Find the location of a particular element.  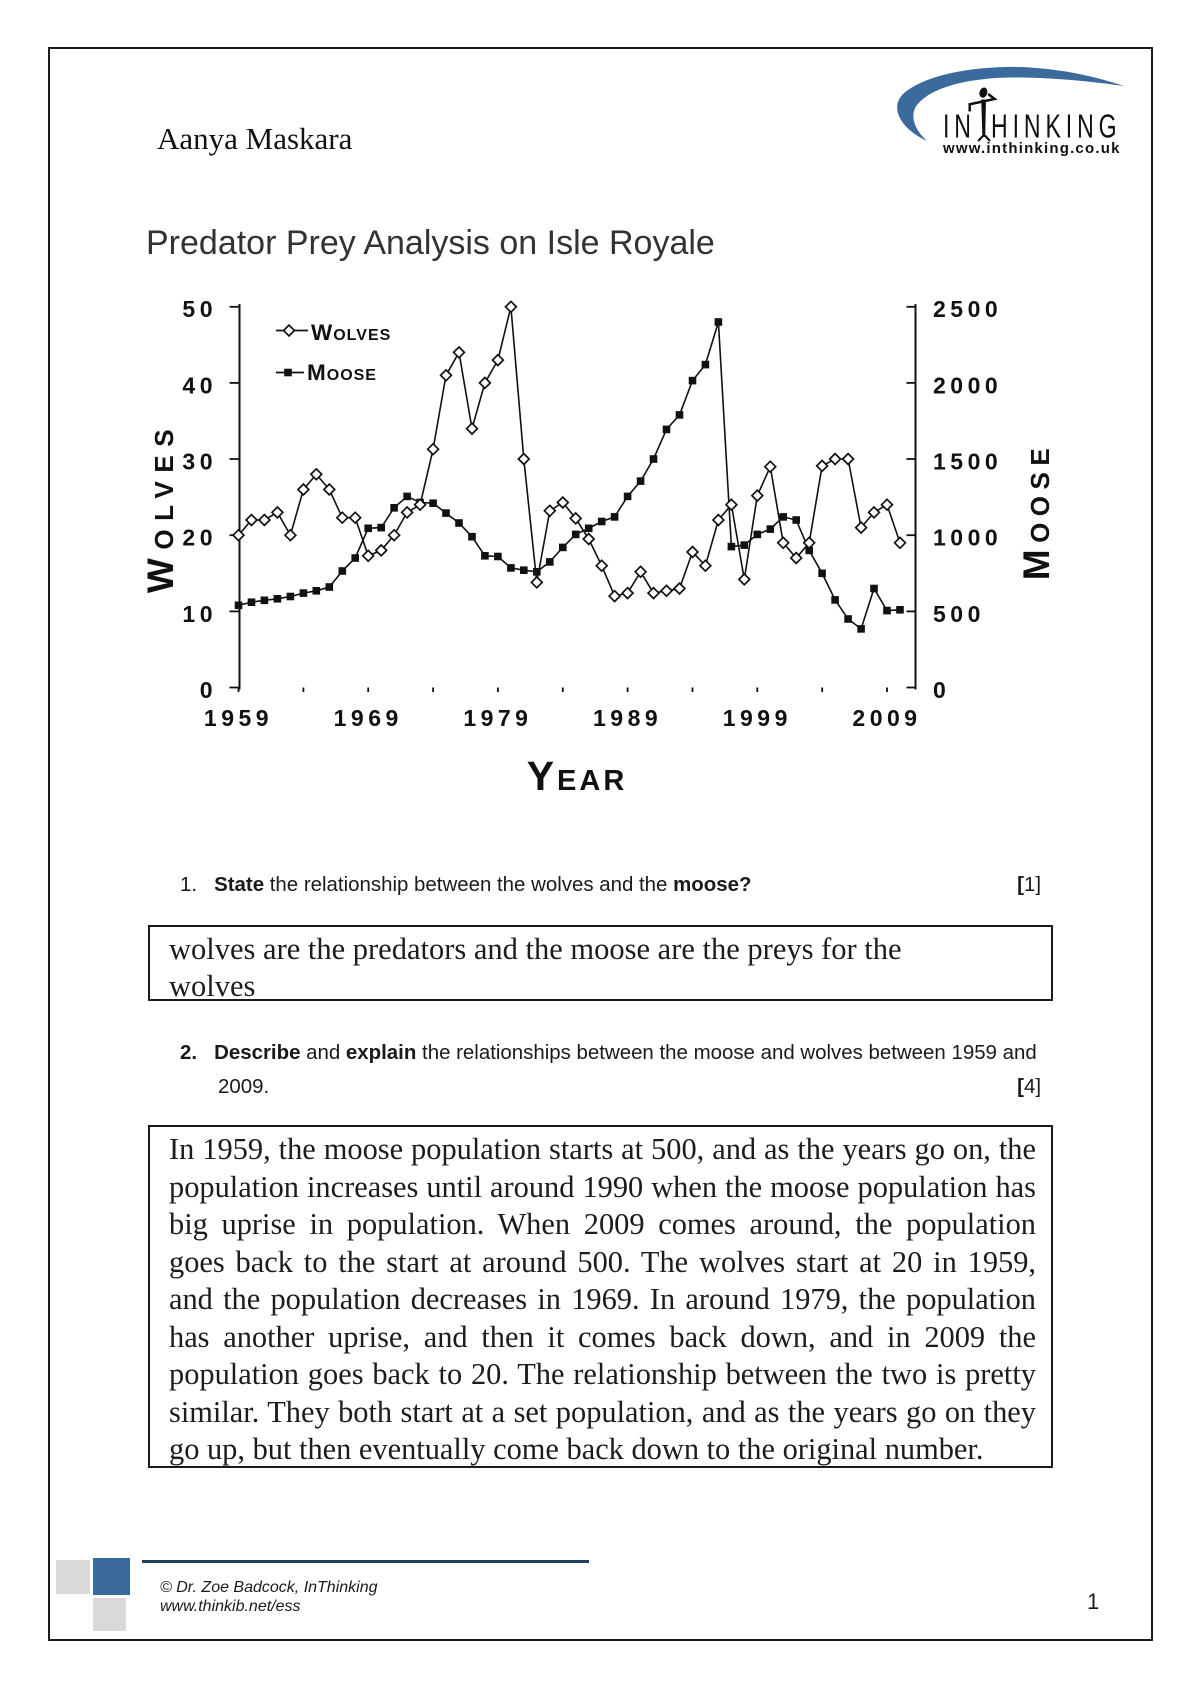

svg-text: 20 is located at coordinates (199, 538).